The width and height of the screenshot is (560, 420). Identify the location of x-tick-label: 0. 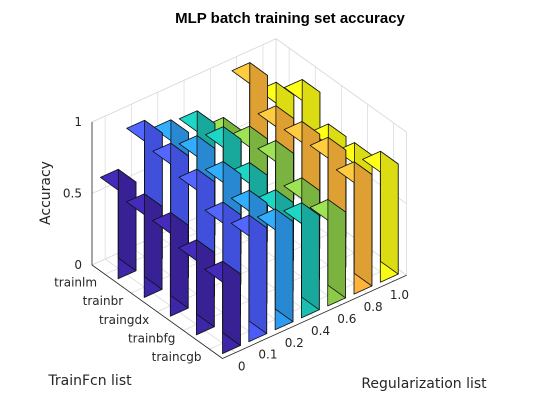
(242, 367).